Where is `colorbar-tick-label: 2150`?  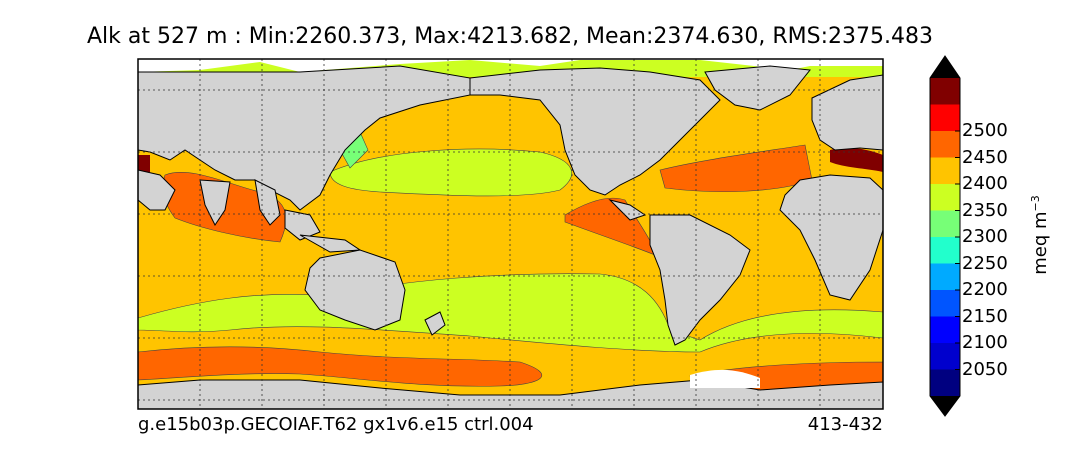
colorbar-tick-label: 2150 is located at coordinates (985, 316).